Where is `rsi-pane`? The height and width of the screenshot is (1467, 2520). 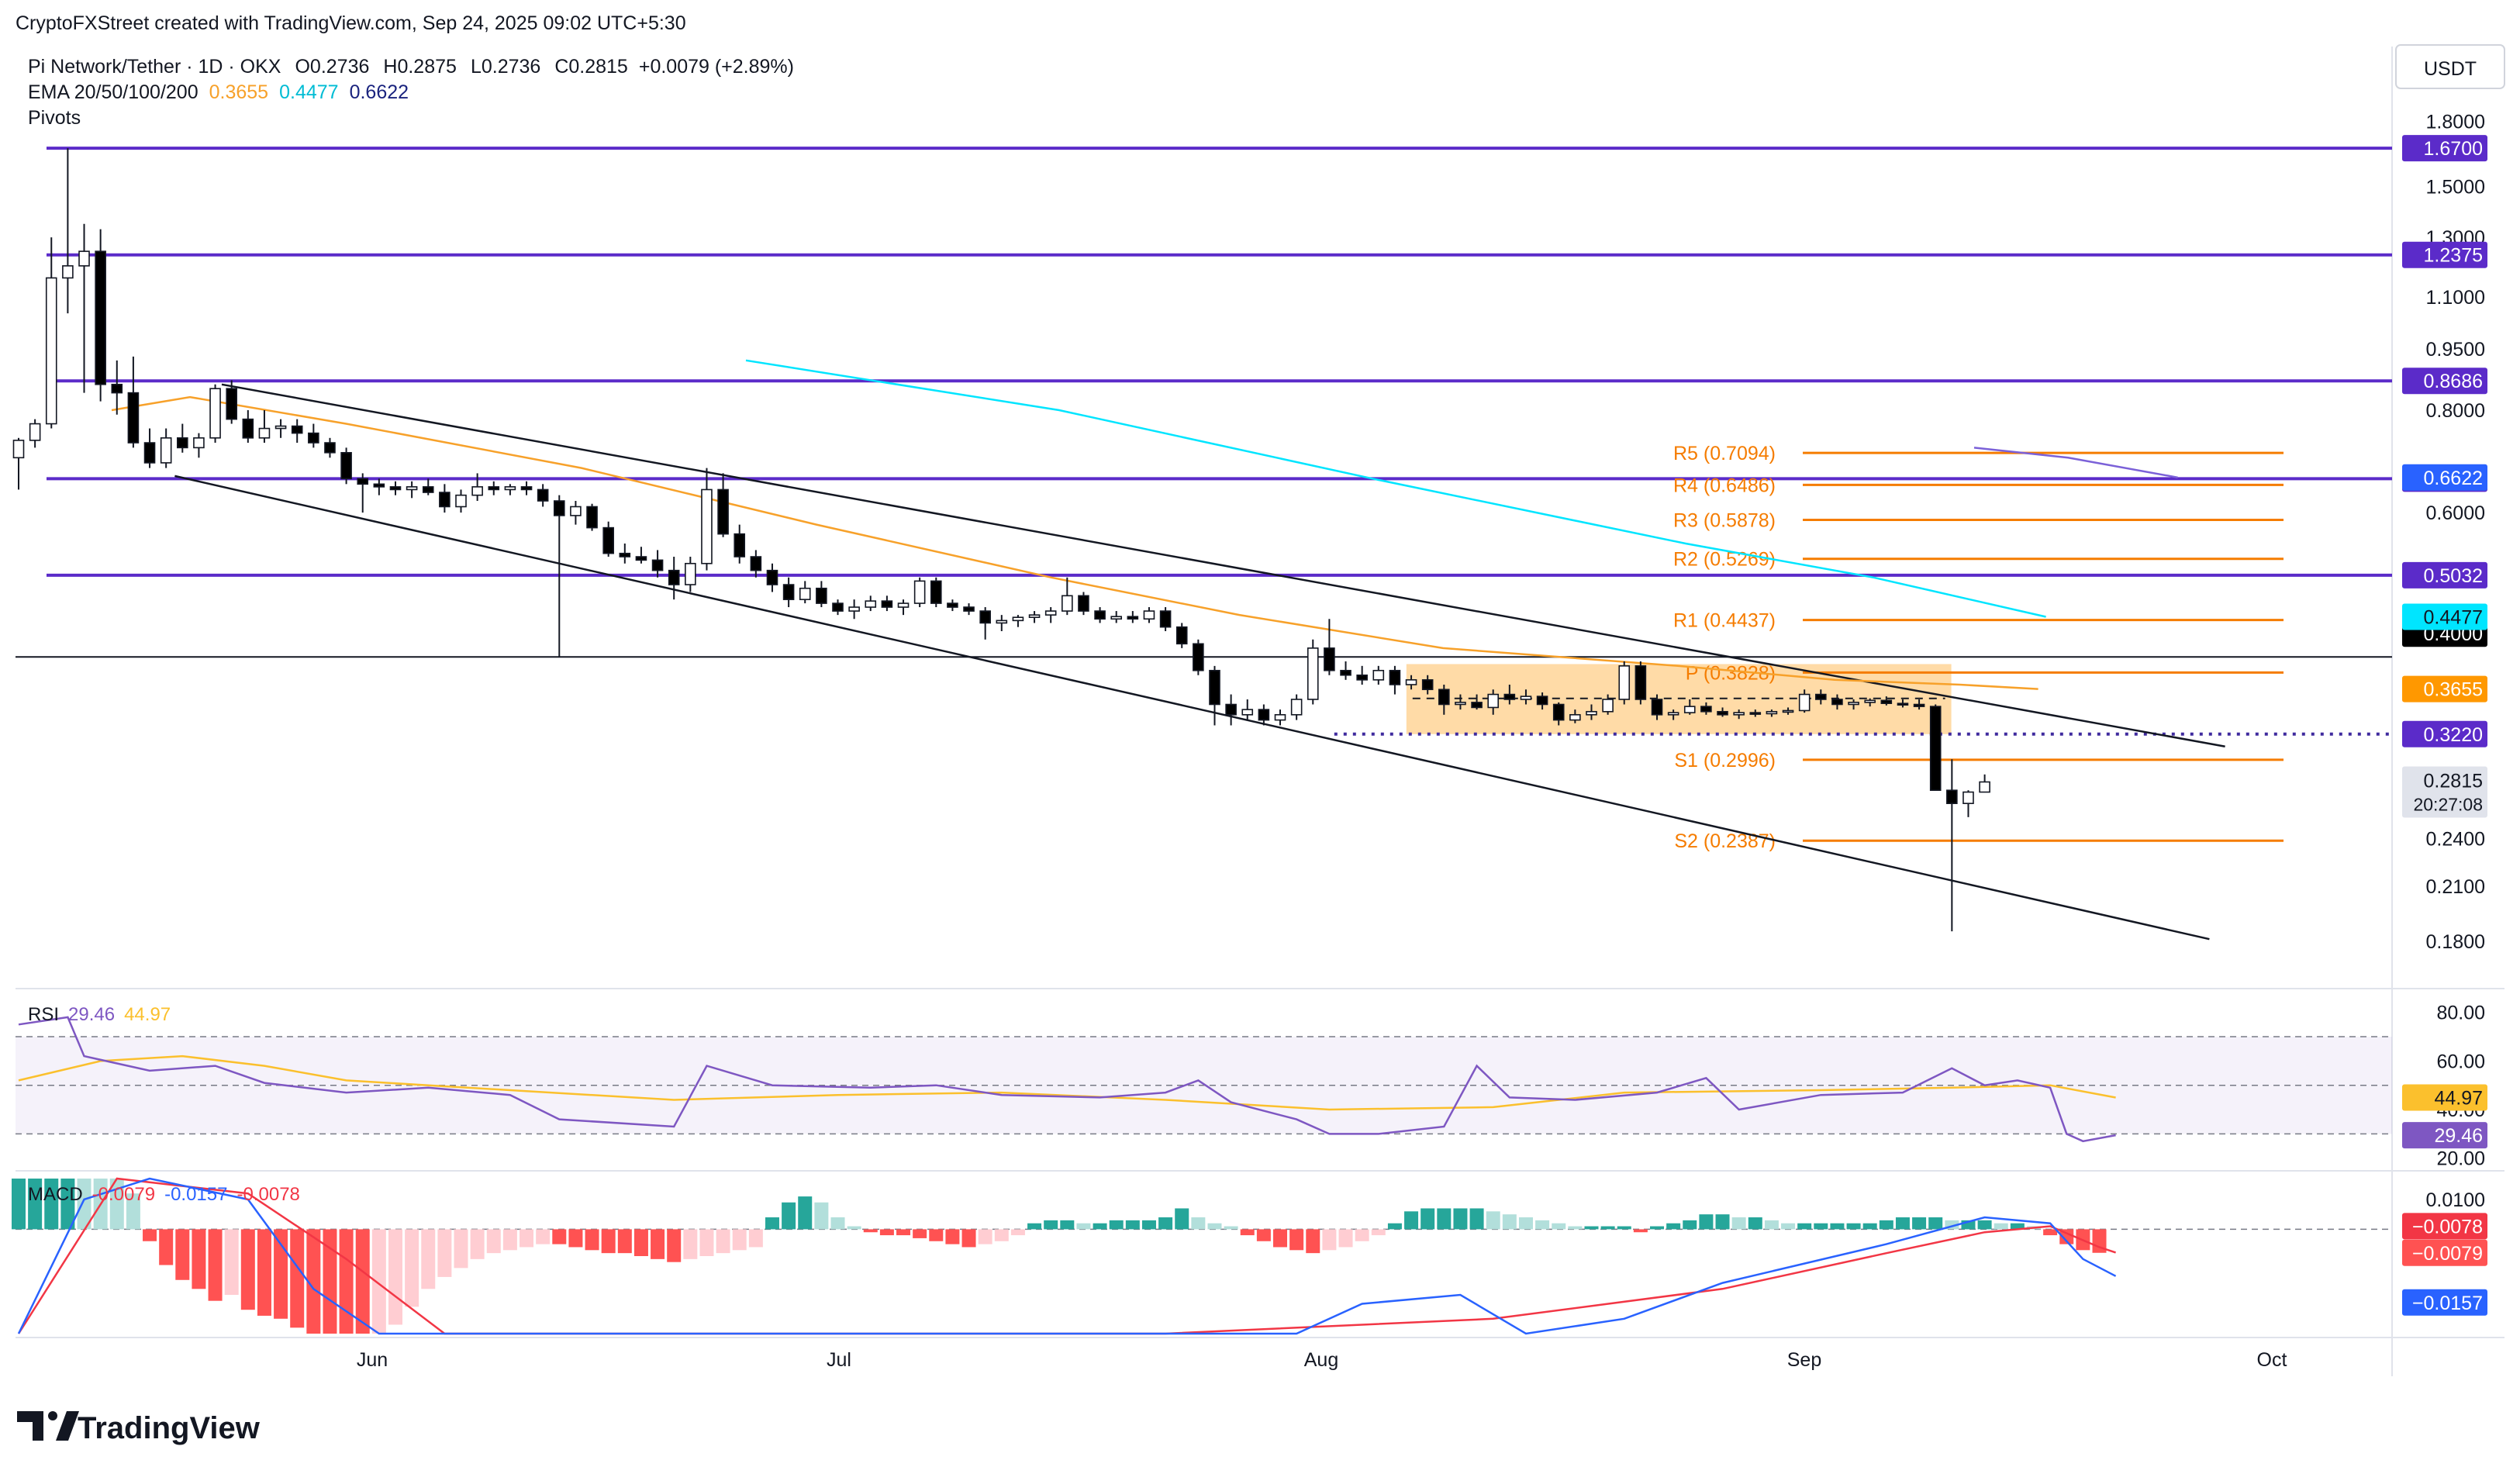 rsi-pane is located at coordinates (1204, 1079).